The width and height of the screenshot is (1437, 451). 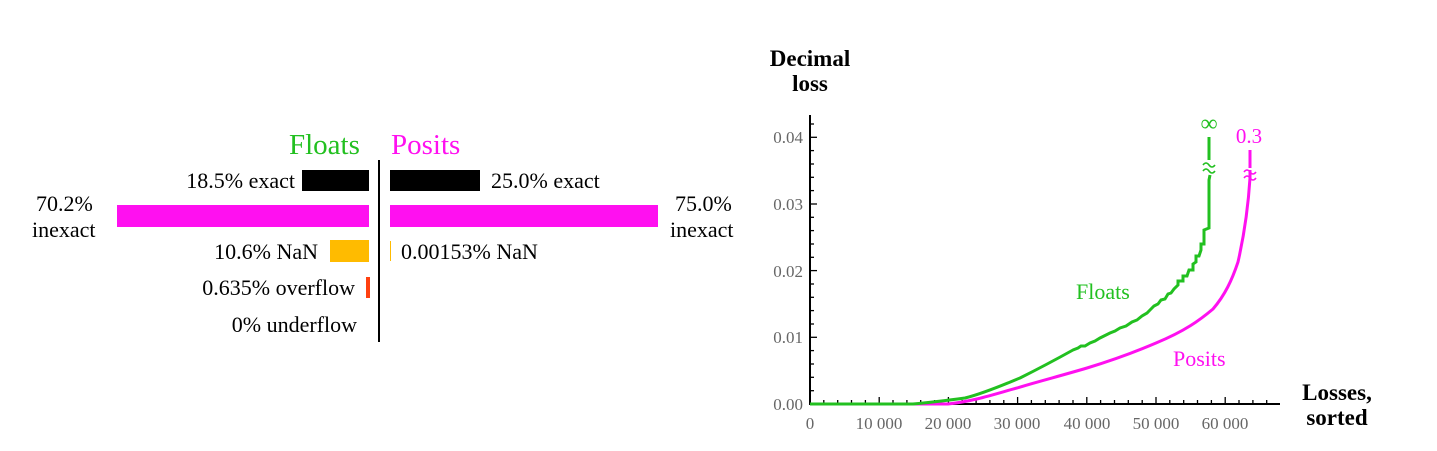 What do you see at coordinates (1011, 290) in the screenshot?
I see `floats-curve` at bounding box center [1011, 290].